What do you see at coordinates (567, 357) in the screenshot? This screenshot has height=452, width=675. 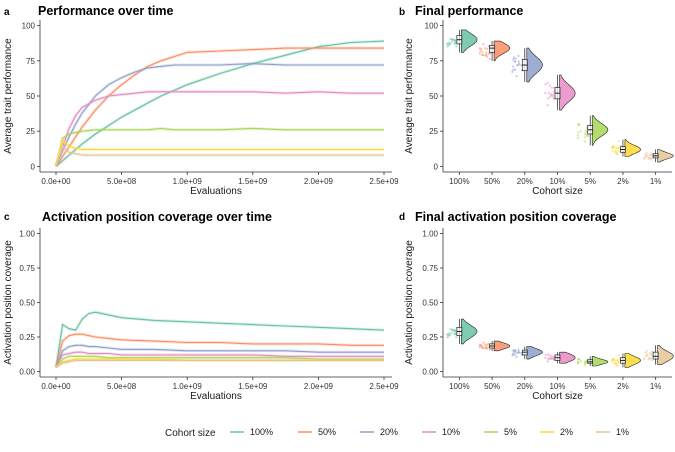 I see `panel-d-violin-10pct` at bounding box center [567, 357].